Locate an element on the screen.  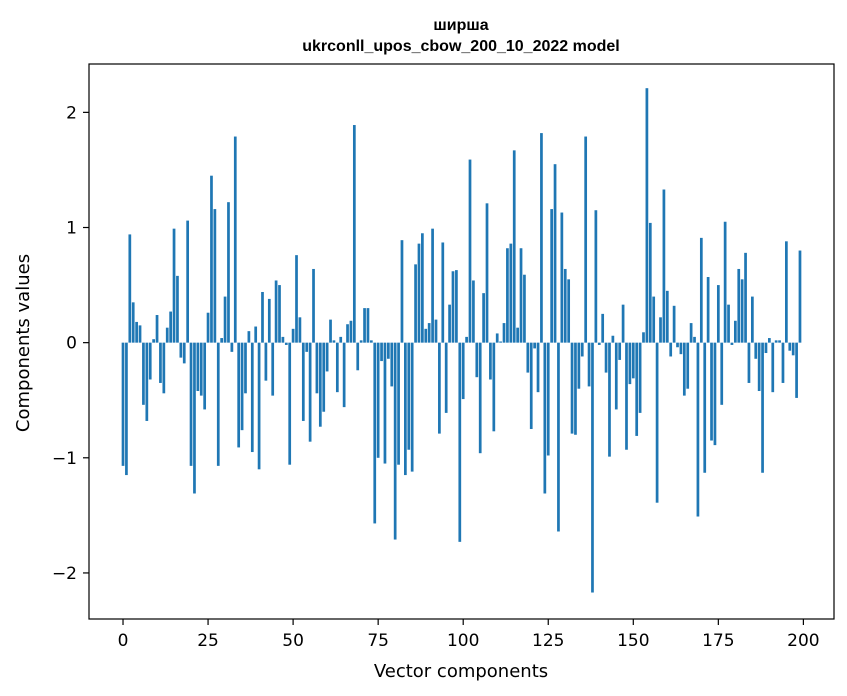
x-tick-label: 200 is located at coordinates (803, 641).